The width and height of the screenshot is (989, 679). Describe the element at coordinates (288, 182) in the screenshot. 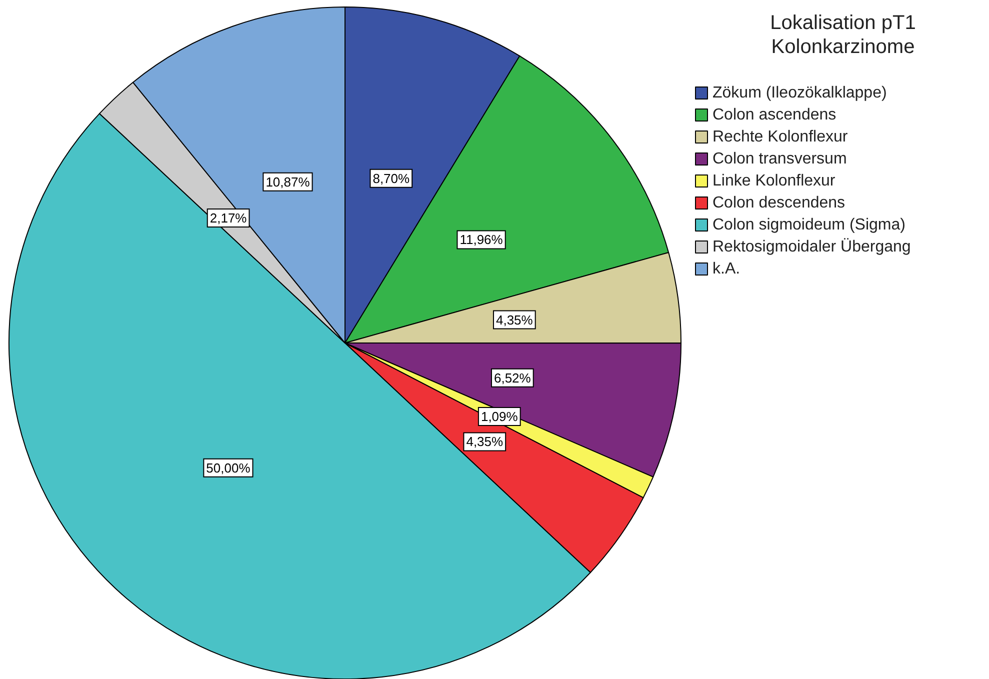

I see `data-label: 10,87%` at that location.